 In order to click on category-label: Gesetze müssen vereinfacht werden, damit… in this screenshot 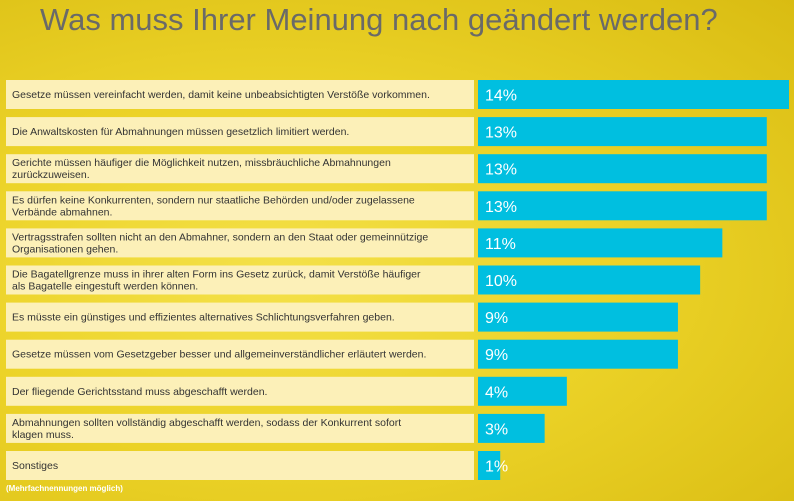, I will do `click(221, 95)`.